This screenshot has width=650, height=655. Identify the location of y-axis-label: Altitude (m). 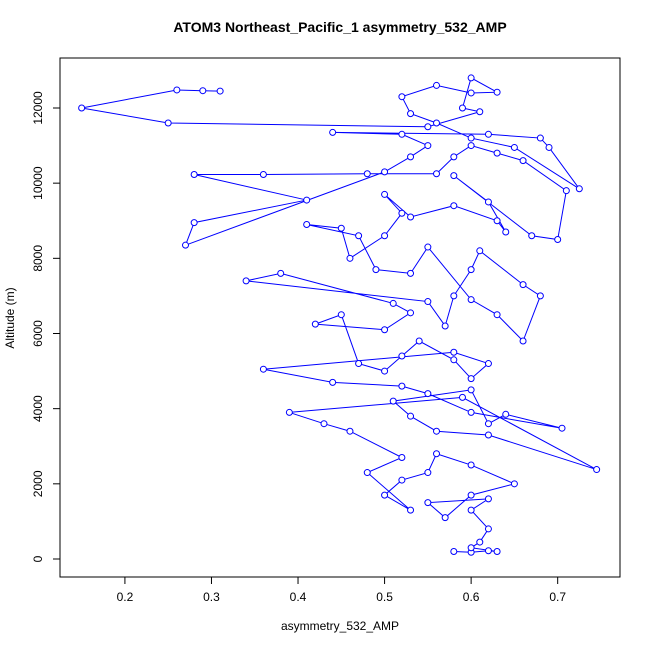
(10, 317).